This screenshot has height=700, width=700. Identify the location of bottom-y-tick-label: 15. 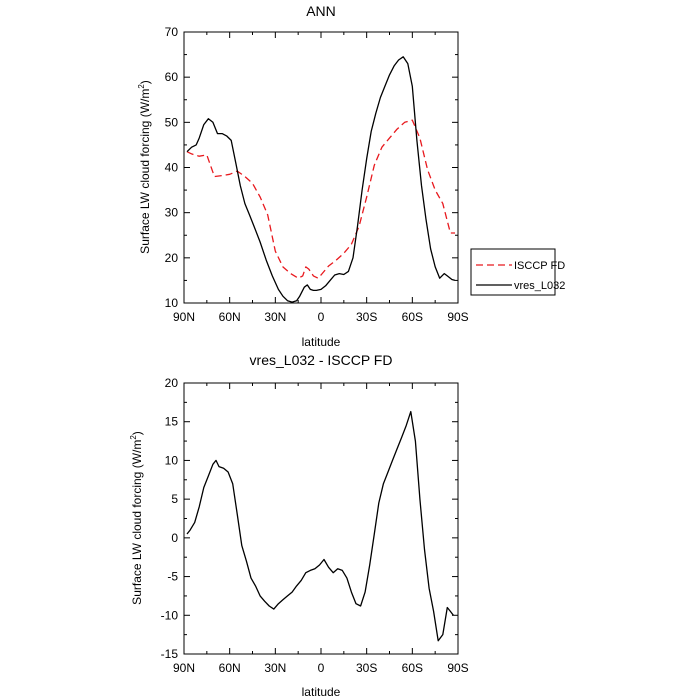
(172, 422).